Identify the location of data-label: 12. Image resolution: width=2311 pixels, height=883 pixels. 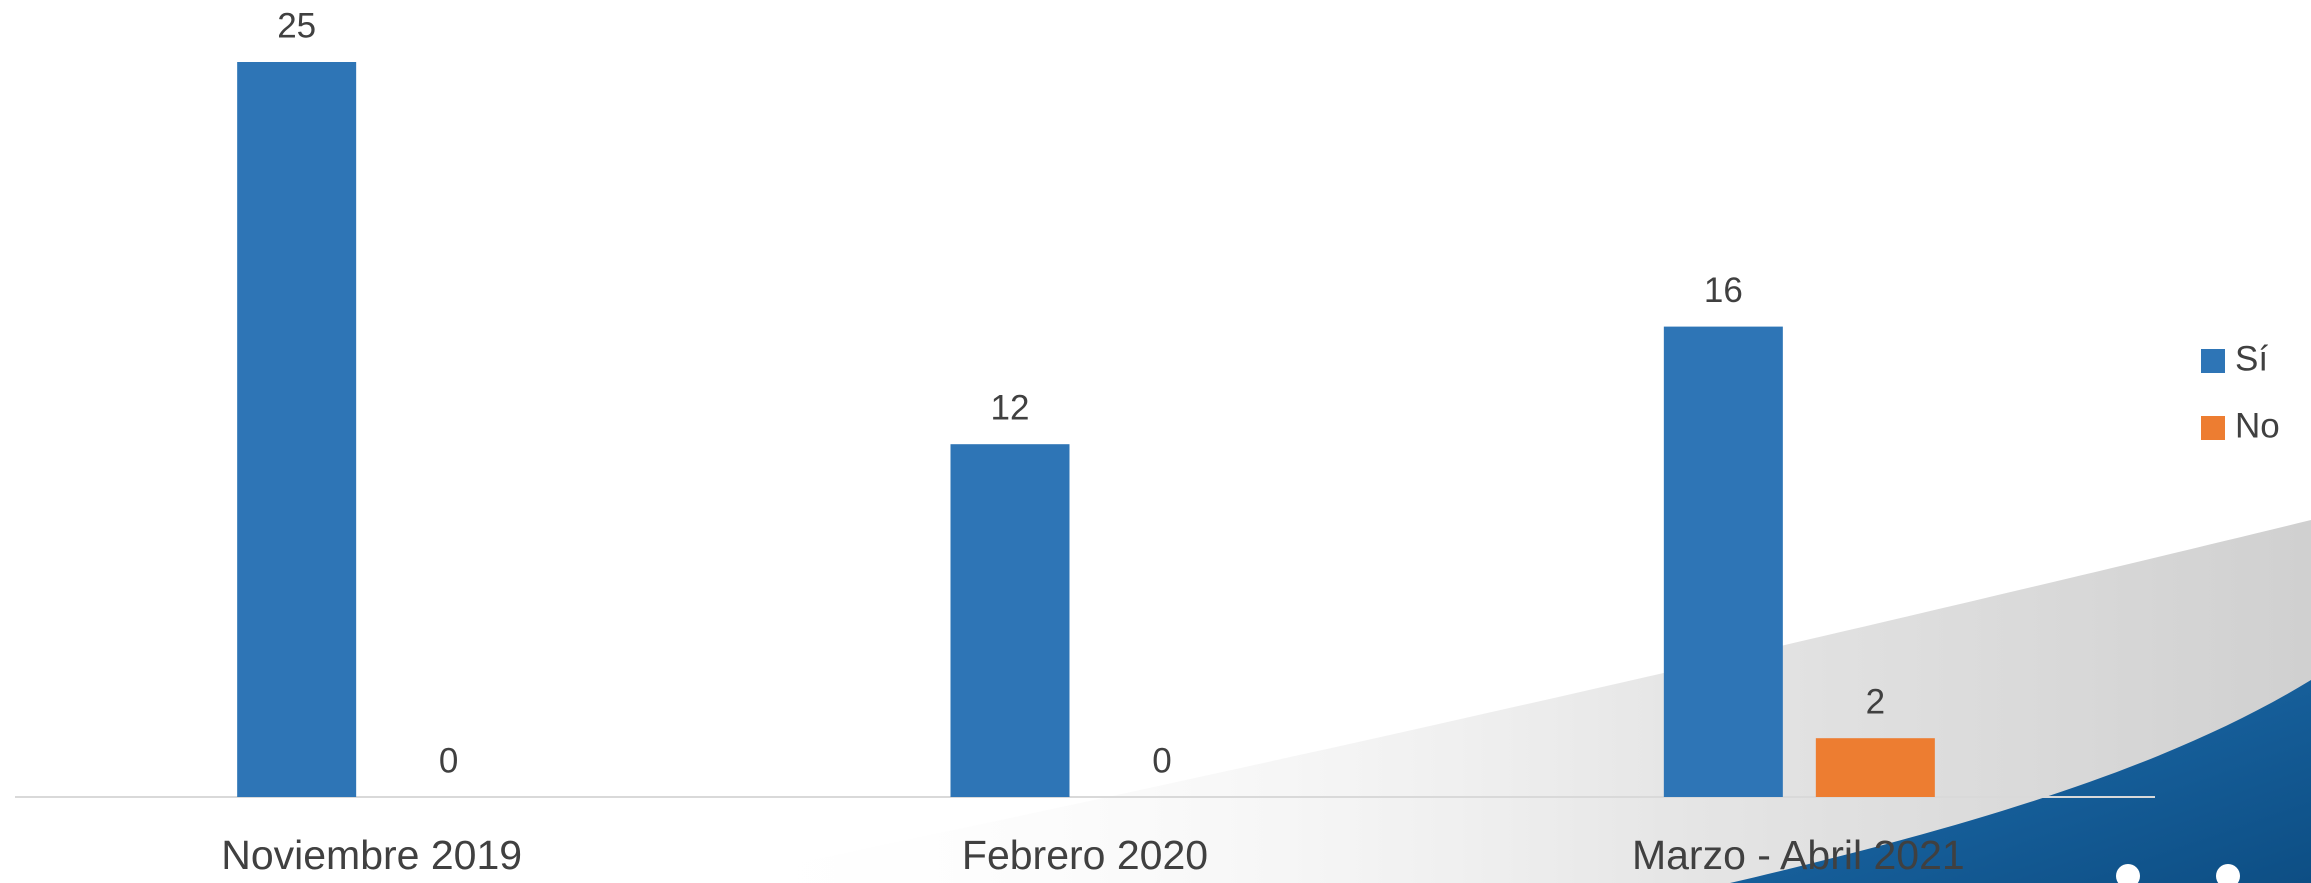
(1010, 407).